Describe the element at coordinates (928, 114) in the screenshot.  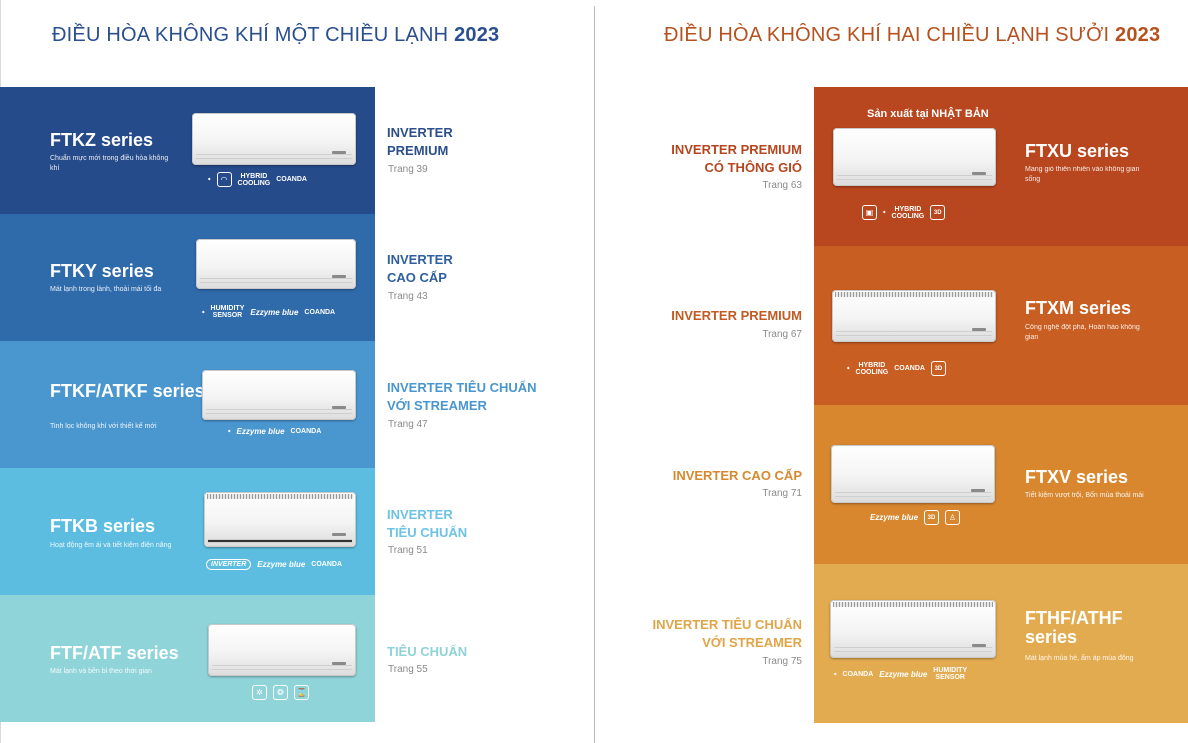
I see `made-in-japan-label: Sản xuất tại NHẬT BẢN` at that location.